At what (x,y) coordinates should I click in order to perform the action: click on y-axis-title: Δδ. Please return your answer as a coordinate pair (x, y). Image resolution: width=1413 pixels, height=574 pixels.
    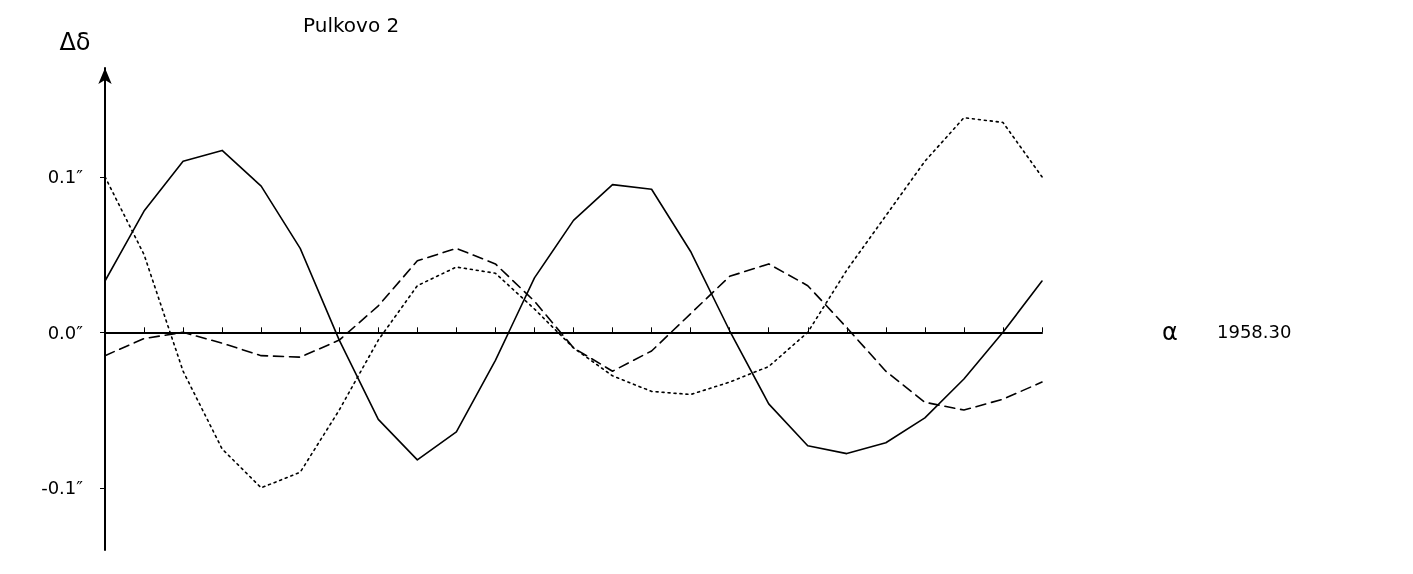
    Looking at the image, I should click on (75, 42).